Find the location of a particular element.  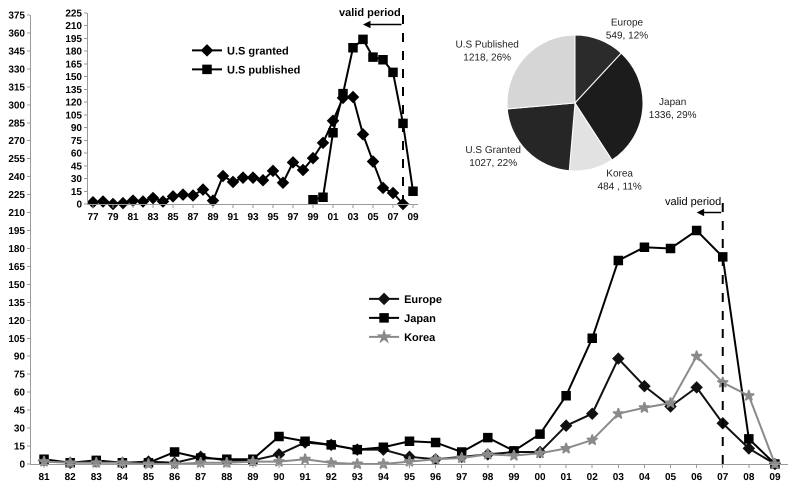

x-tick-label: 83 is located at coordinates (96, 477).